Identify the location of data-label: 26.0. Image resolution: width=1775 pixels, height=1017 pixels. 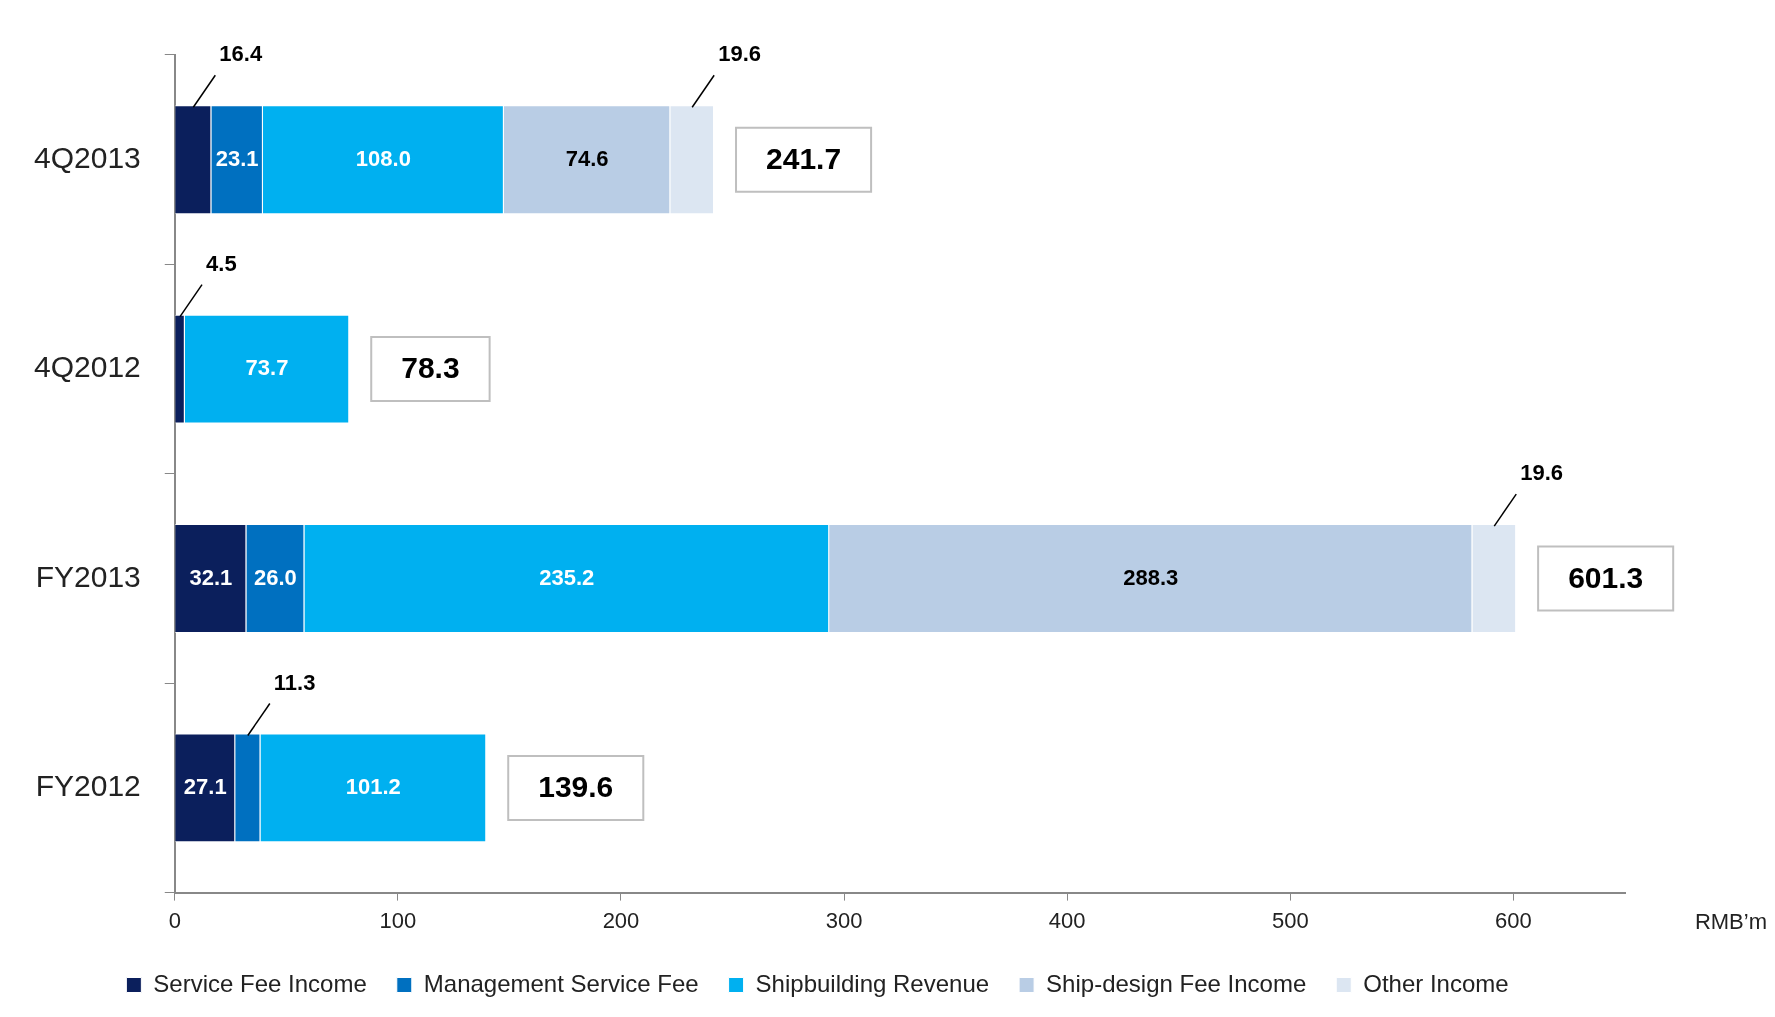
(275, 577).